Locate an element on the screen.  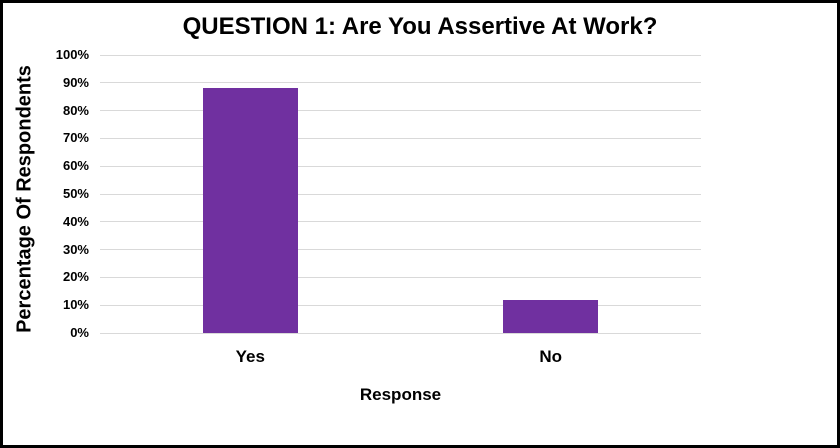
y-tick-label: 100% is located at coordinates (72, 54).